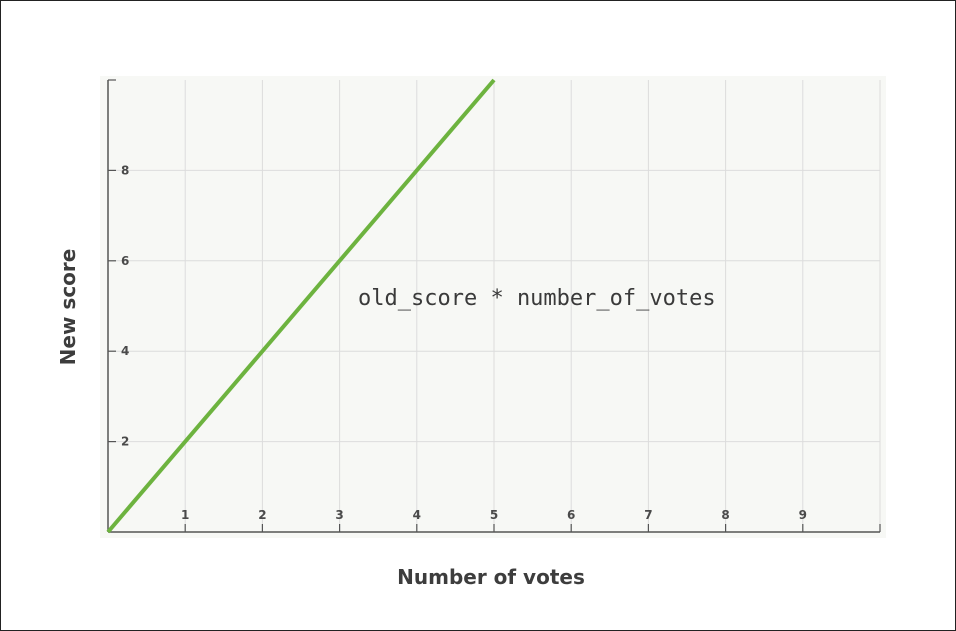 This screenshot has height=631, width=956. What do you see at coordinates (803, 515) in the screenshot?
I see `x-tick-label: 9` at bounding box center [803, 515].